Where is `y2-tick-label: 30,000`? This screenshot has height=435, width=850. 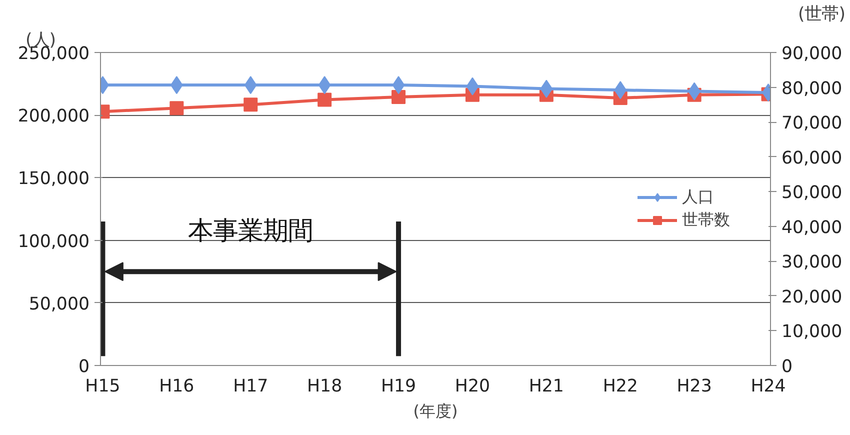 y2-tick-label: 30,000 is located at coordinates (812, 262).